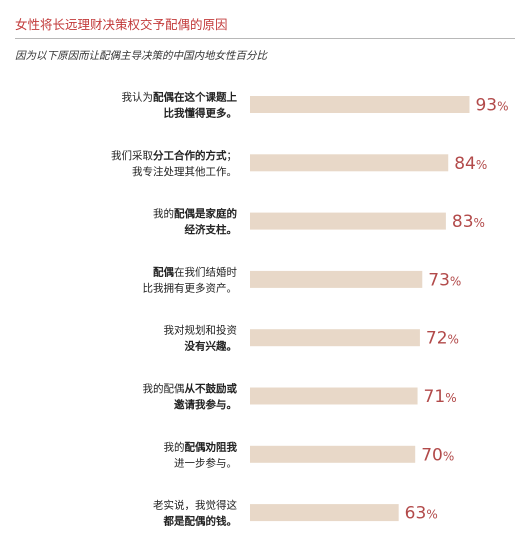 This screenshot has height=537, width=531. What do you see at coordinates (442, 339) in the screenshot?
I see `value-label: 72%` at bounding box center [442, 339].